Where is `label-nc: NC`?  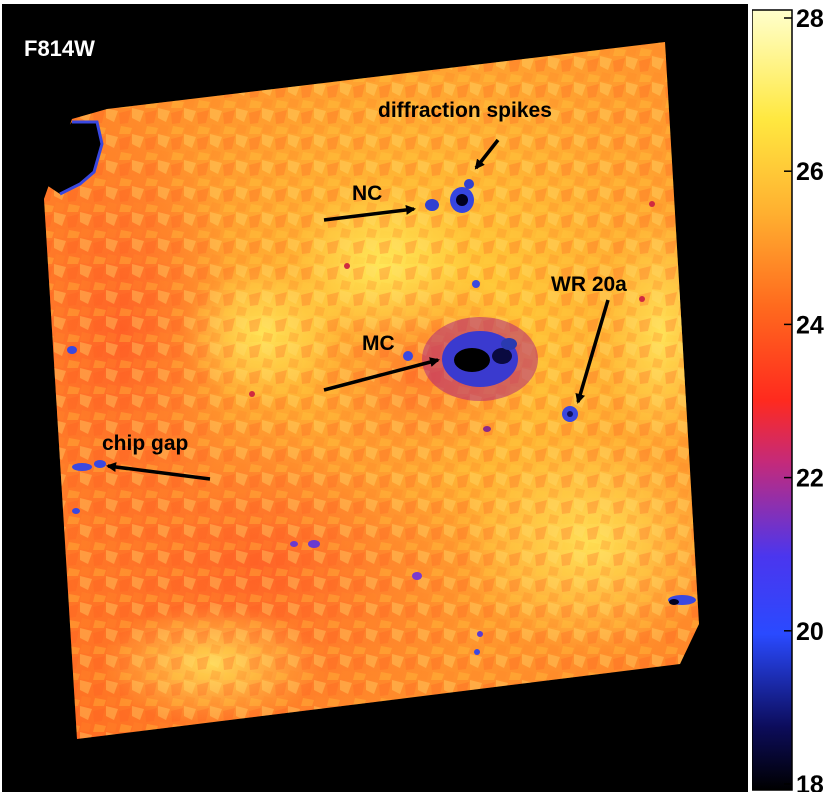 label-nc: NC is located at coordinates (367, 193).